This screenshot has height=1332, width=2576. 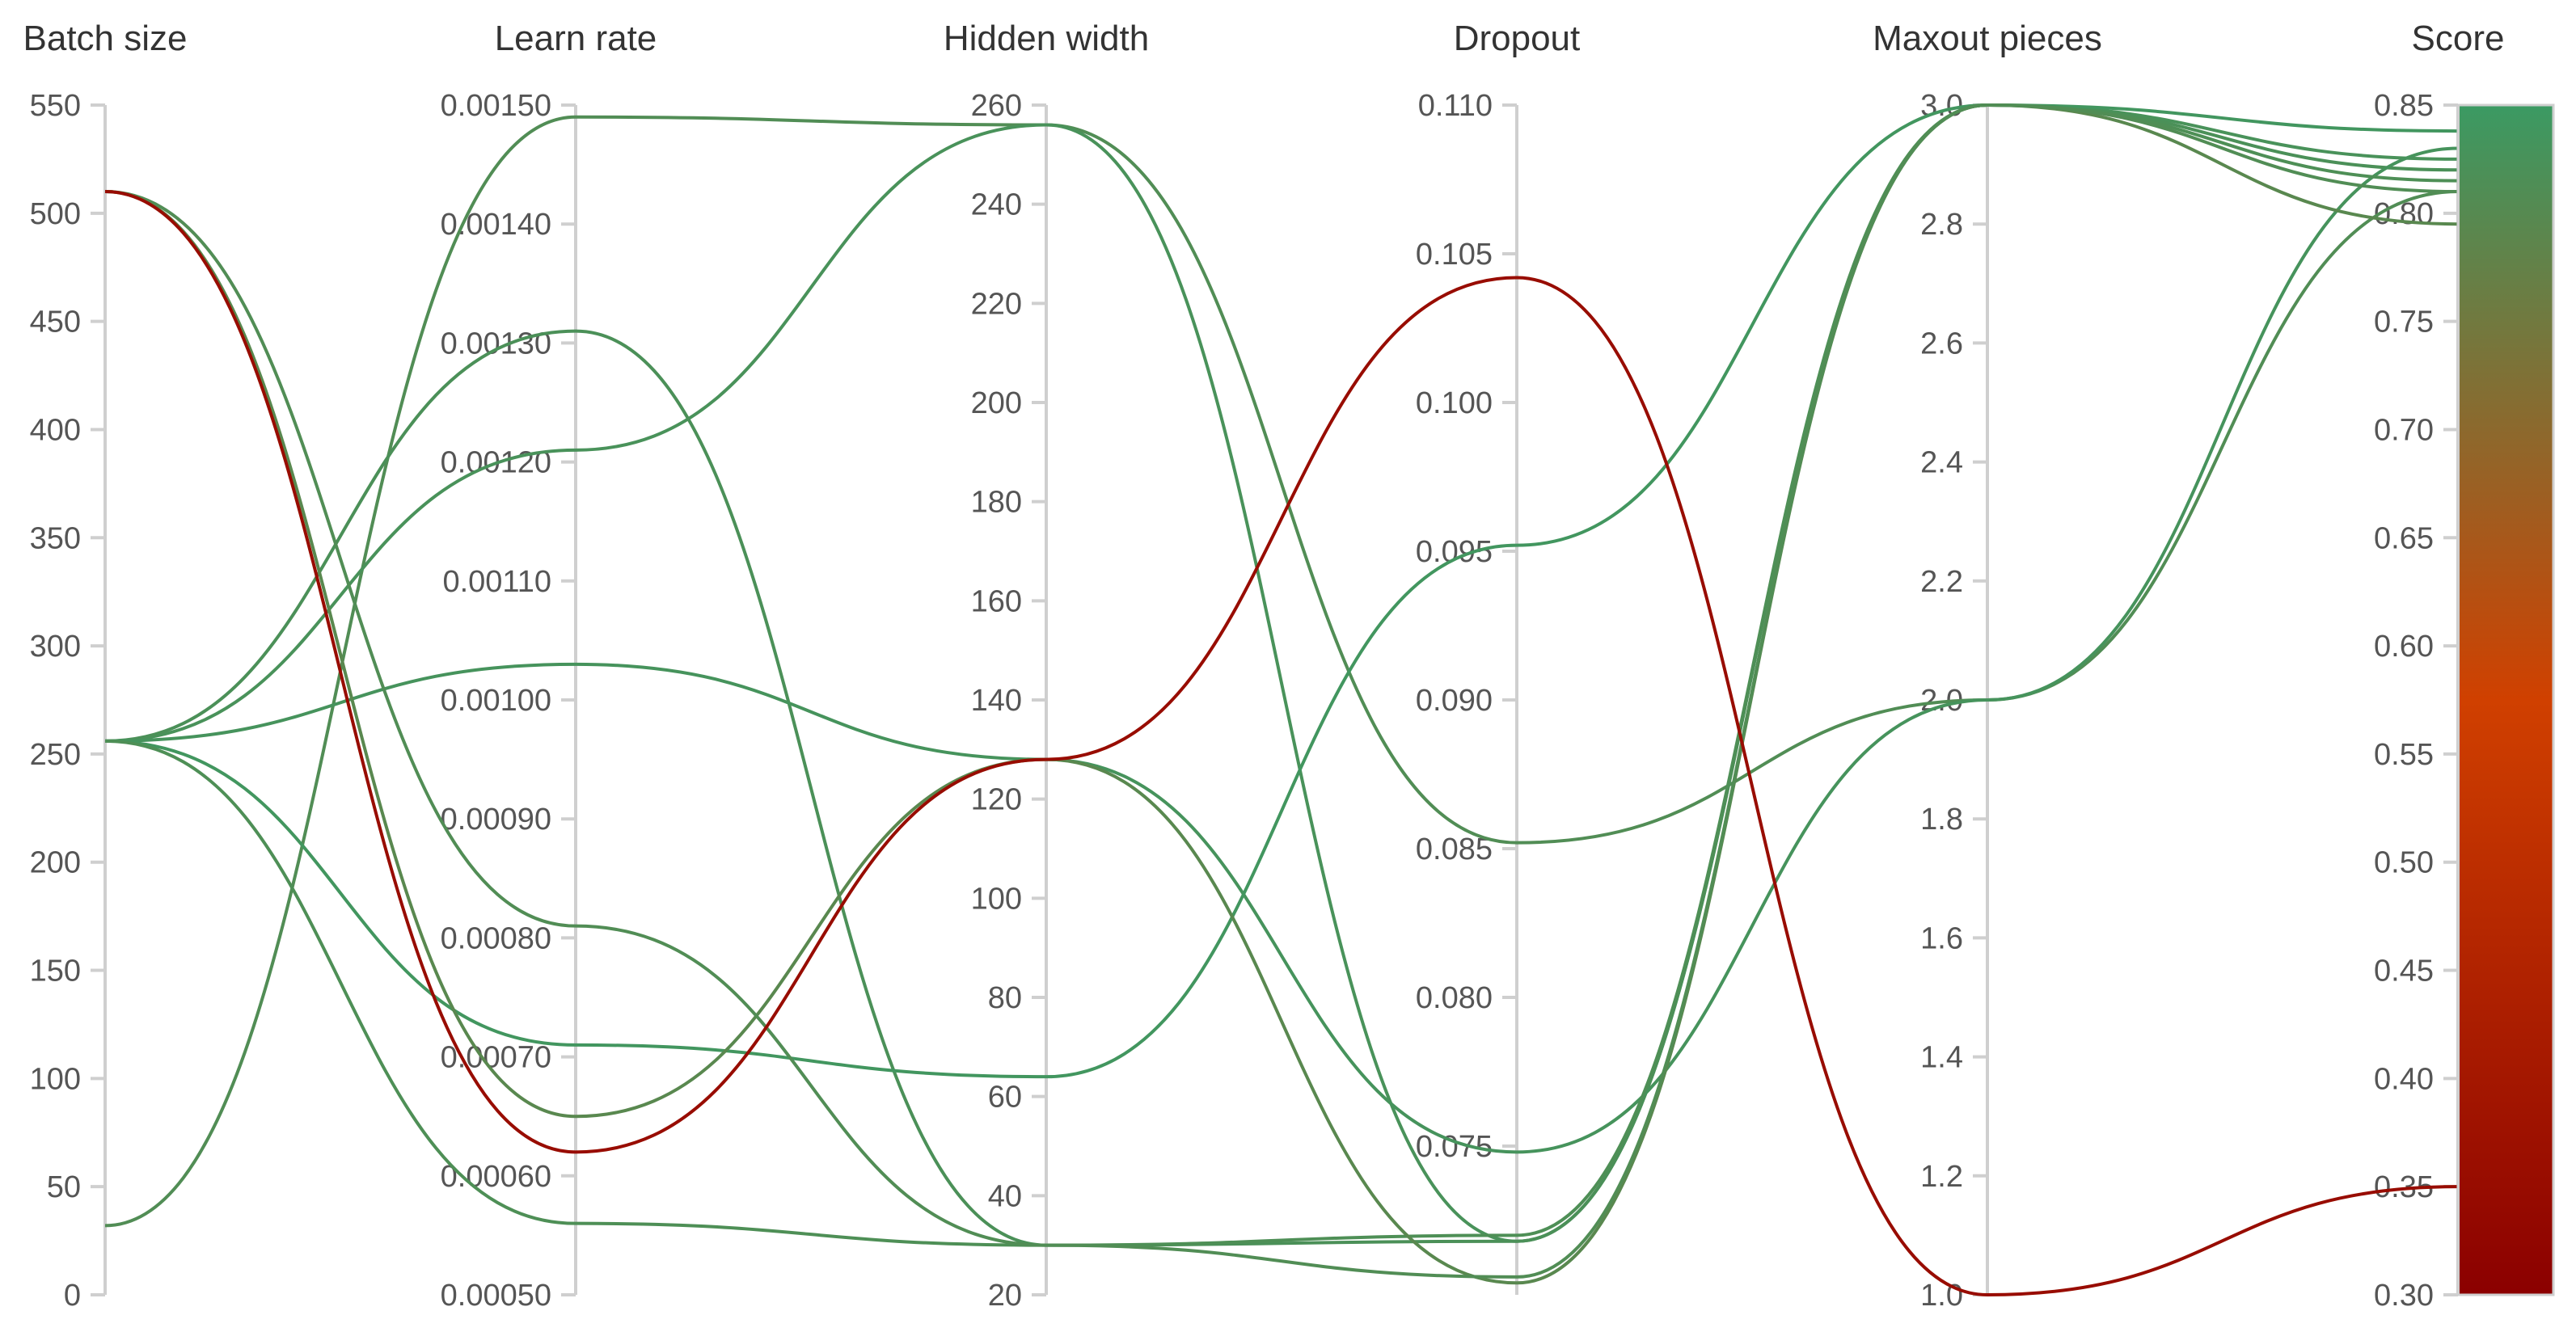 What do you see at coordinates (1454, 701) in the screenshot?
I see `tick-label: 0.090` at bounding box center [1454, 701].